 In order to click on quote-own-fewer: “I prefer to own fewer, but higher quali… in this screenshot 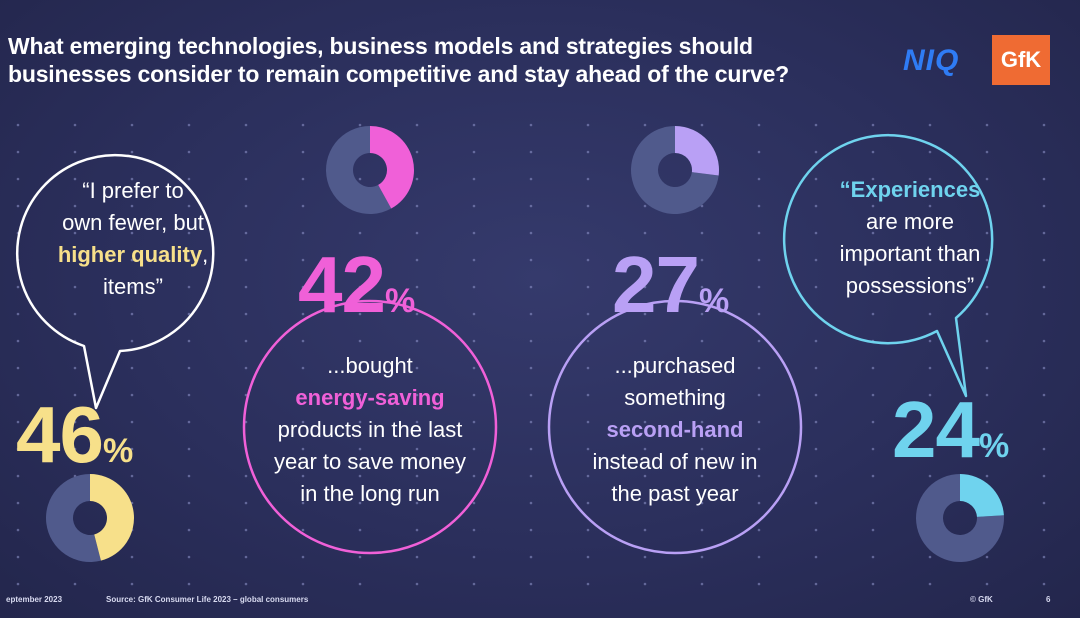, I will do `click(133, 239)`.